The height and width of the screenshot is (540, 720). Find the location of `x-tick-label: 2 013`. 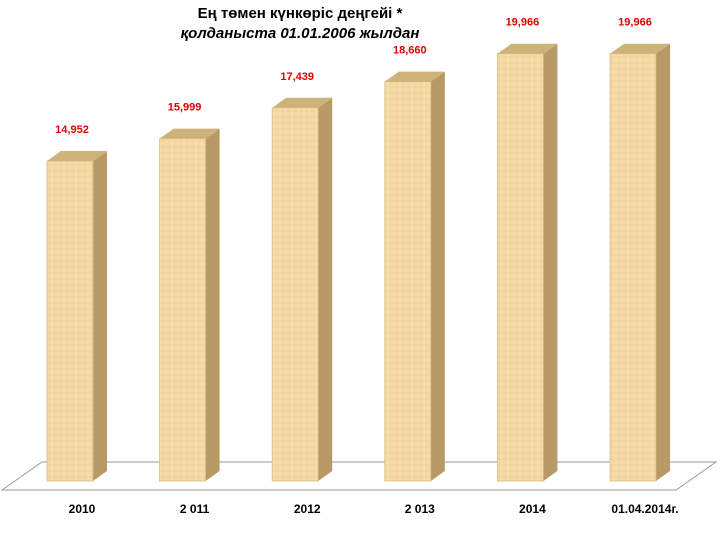

x-tick-label: 2 013 is located at coordinates (420, 509).